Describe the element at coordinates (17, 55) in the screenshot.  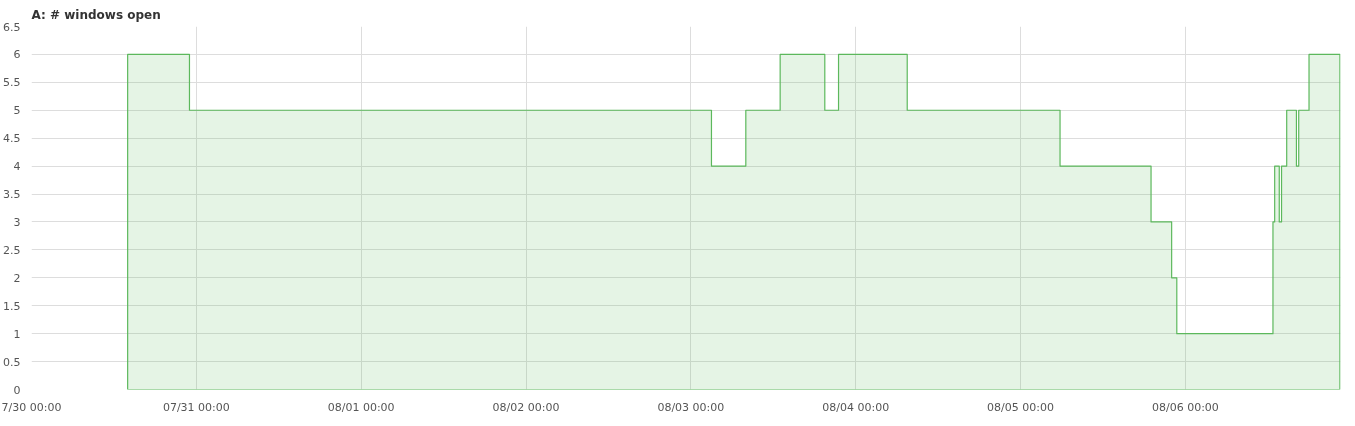
I see `y-tick-label: 6` at that location.